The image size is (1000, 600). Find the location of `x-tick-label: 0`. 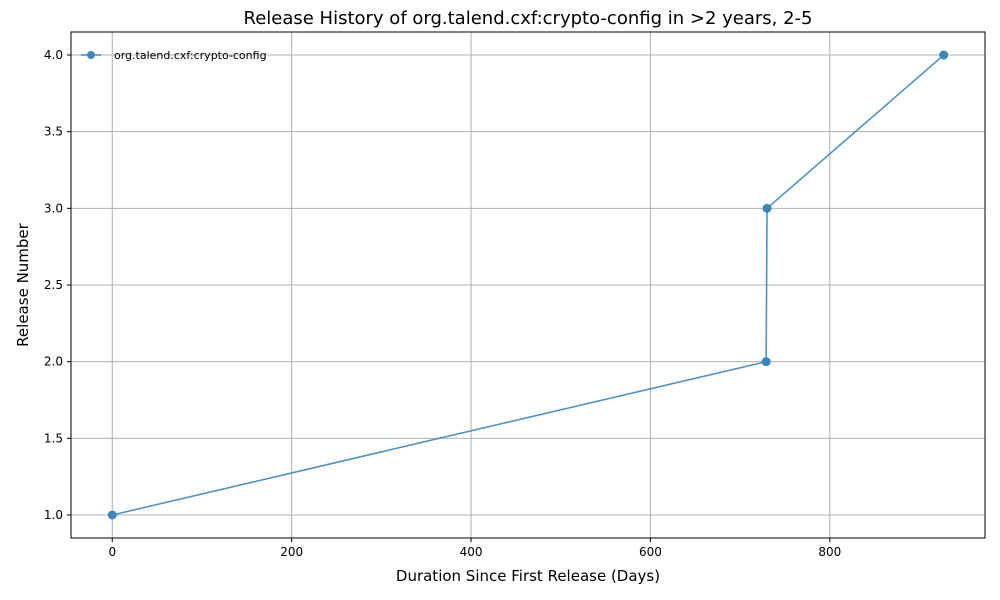

x-tick-label: 0 is located at coordinates (112, 552).